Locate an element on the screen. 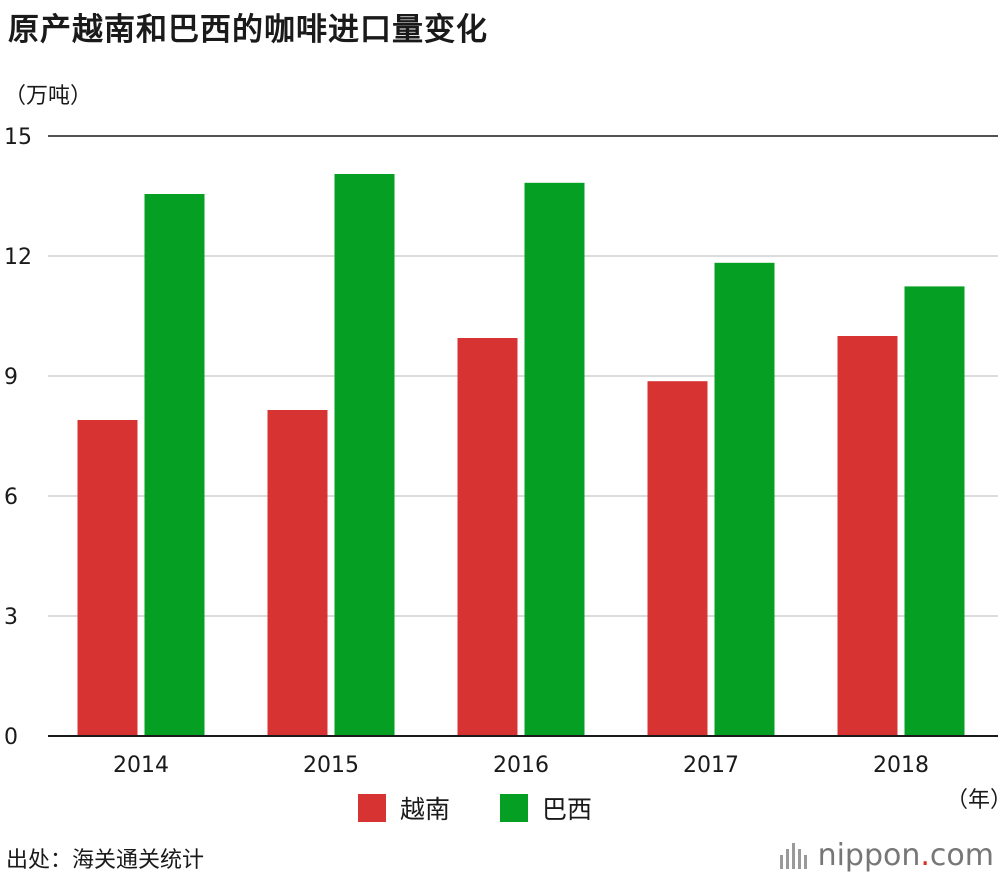 This screenshot has width=1000, height=880. logo-bars-icon is located at coordinates (794, 855).